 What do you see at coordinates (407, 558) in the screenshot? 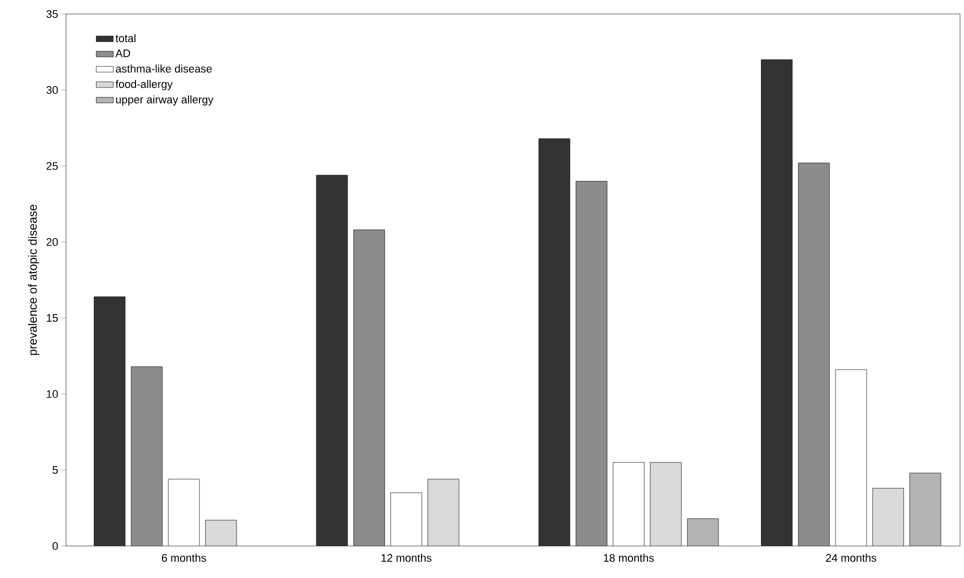
I see `x-tick-label: 12 months` at bounding box center [407, 558].